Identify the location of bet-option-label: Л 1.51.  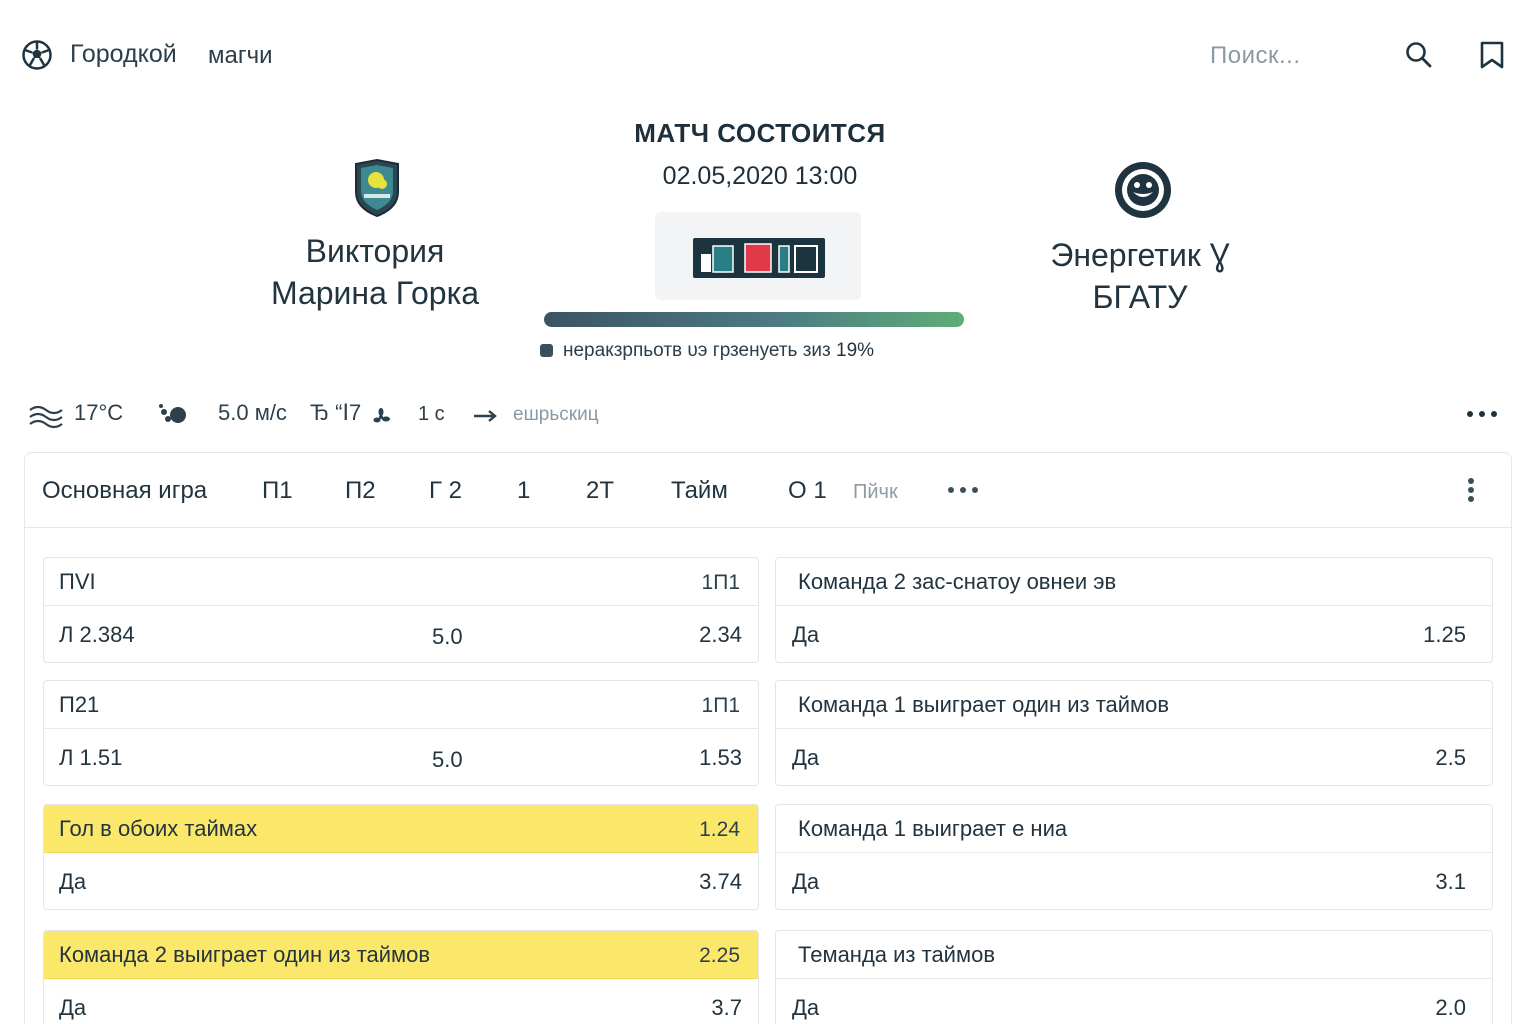
(91, 757).